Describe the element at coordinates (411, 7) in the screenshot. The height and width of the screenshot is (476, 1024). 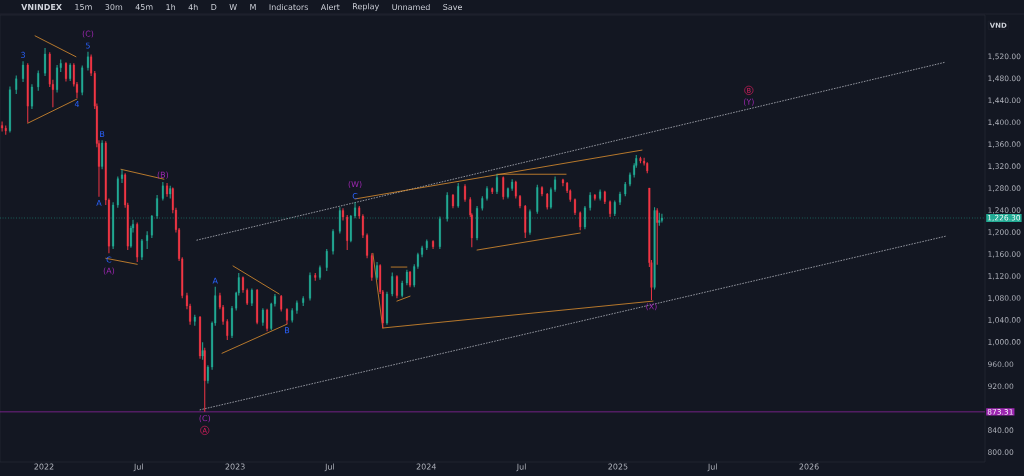
I see `text: Unnamed` at that location.